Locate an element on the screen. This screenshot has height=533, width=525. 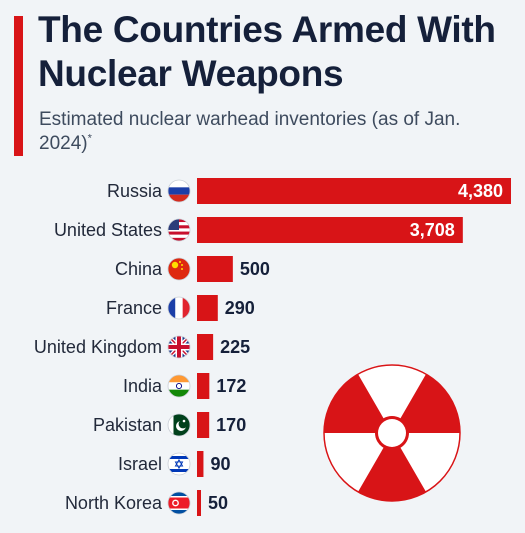
category-label: France is located at coordinates (134, 308).